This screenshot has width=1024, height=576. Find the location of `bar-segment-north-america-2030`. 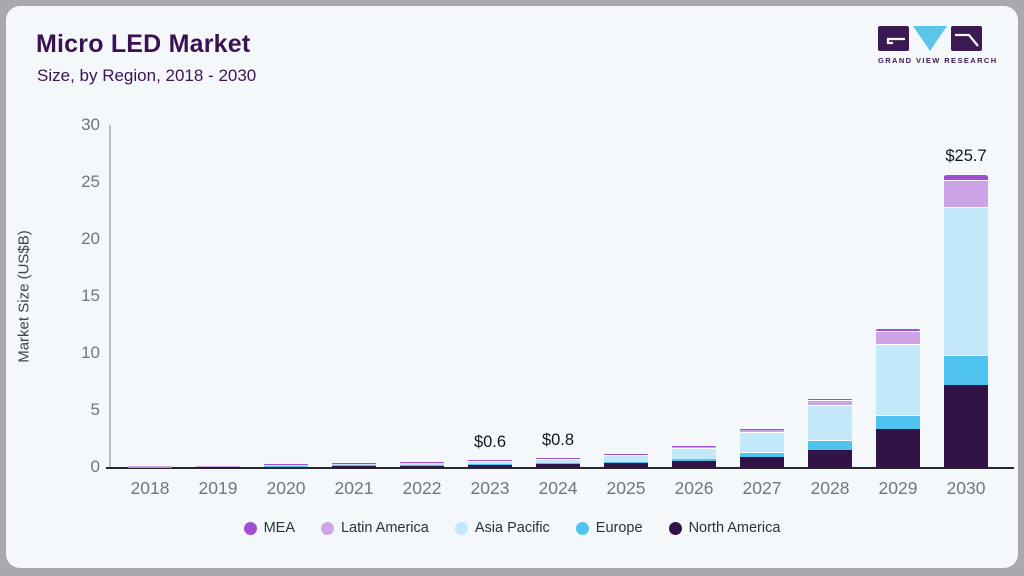

bar-segment-north-america-2030 is located at coordinates (966, 425).